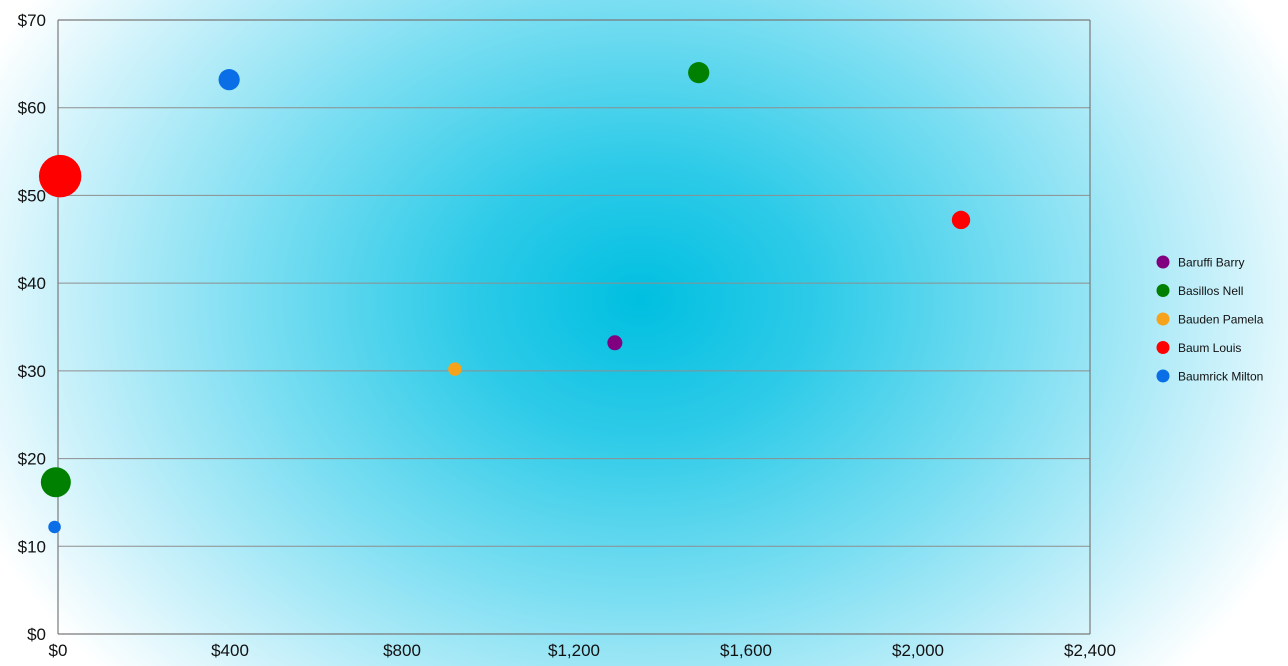 This screenshot has width=1288, height=666. Describe the element at coordinates (32, 371) in the screenshot. I see `y-tick-label: $30` at that location.